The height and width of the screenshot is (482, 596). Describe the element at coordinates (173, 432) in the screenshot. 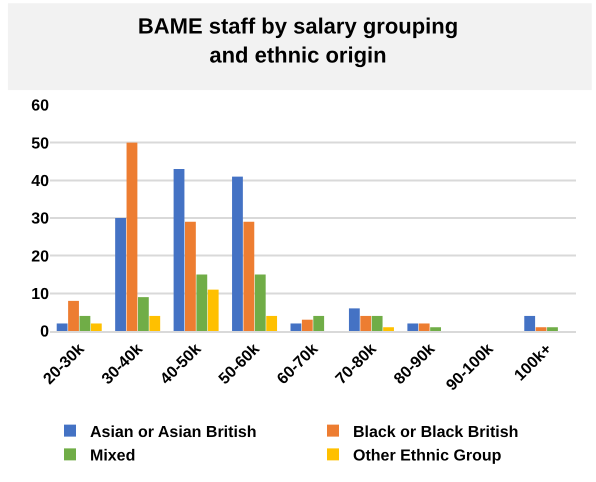

I see `legend-label: Asian or Asian British` at that location.